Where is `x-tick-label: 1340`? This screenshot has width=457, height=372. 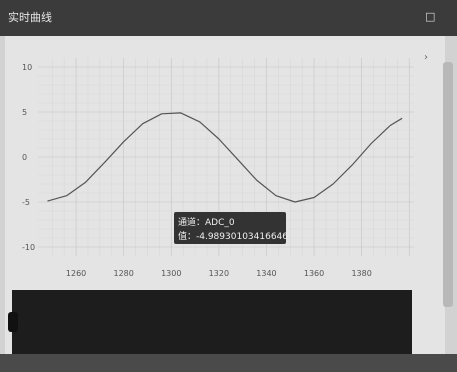 x-tick-label: 1340 is located at coordinates (266, 273).